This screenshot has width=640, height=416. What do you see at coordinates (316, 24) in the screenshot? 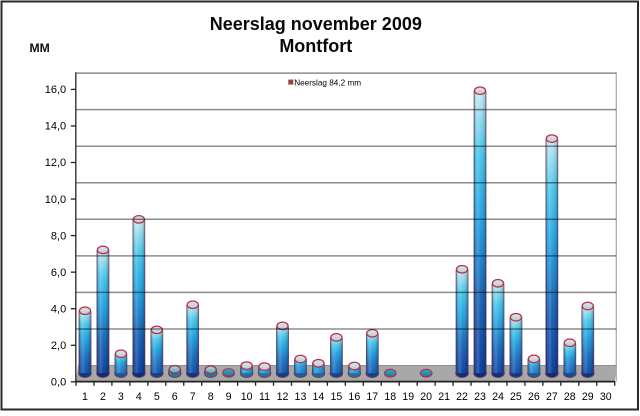
I see `svg-text: Neerslag november 2009` at bounding box center [316, 24].